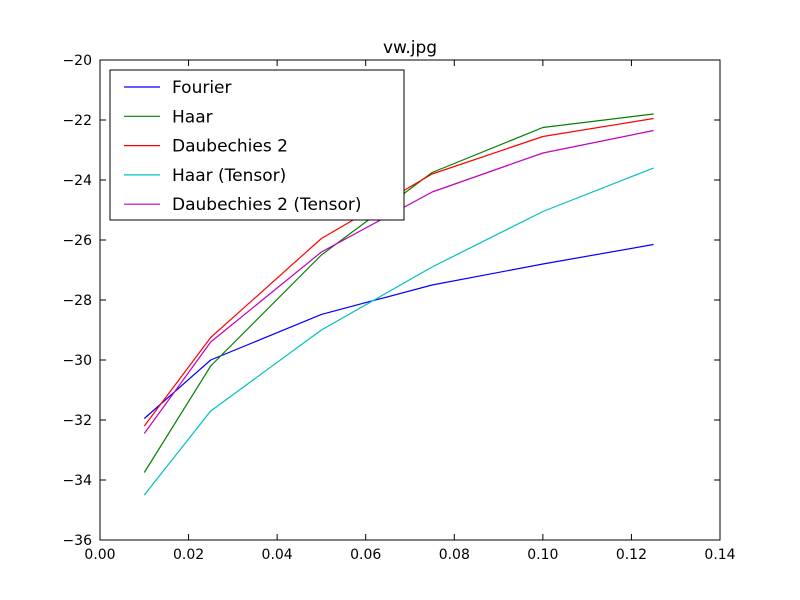  Describe the element at coordinates (542, 555) in the screenshot. I see `x-tick-label: 0.10` at that location.